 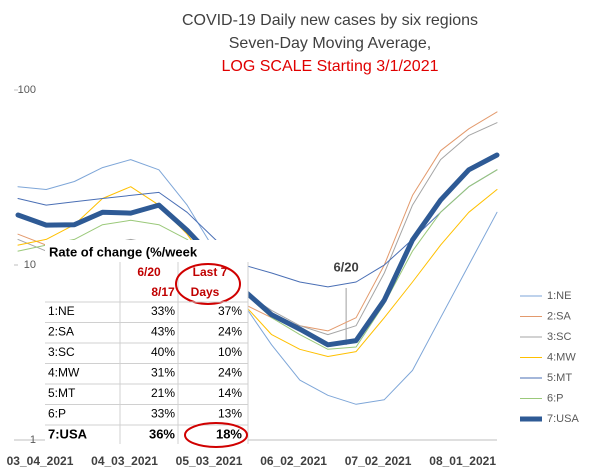 I want to click on table-header: 6/20, so click(x=149, y=272).